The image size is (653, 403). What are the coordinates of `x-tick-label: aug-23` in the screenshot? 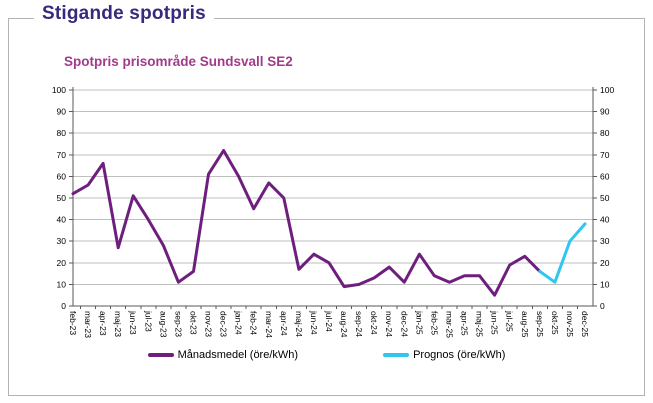 It's located at (163, 324).